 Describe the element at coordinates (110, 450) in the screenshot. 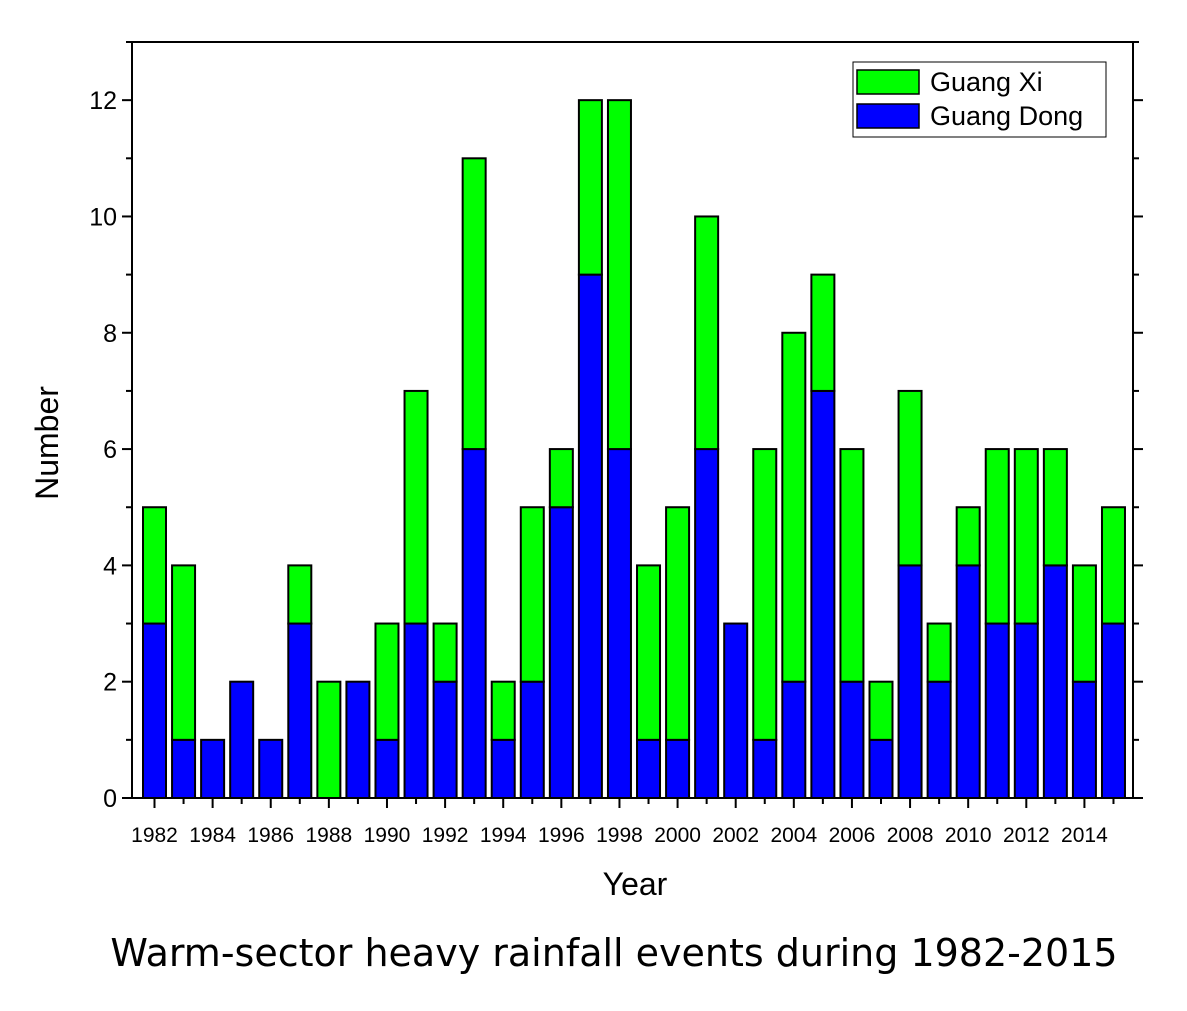

I see `y-tick-label: 6` at that location.